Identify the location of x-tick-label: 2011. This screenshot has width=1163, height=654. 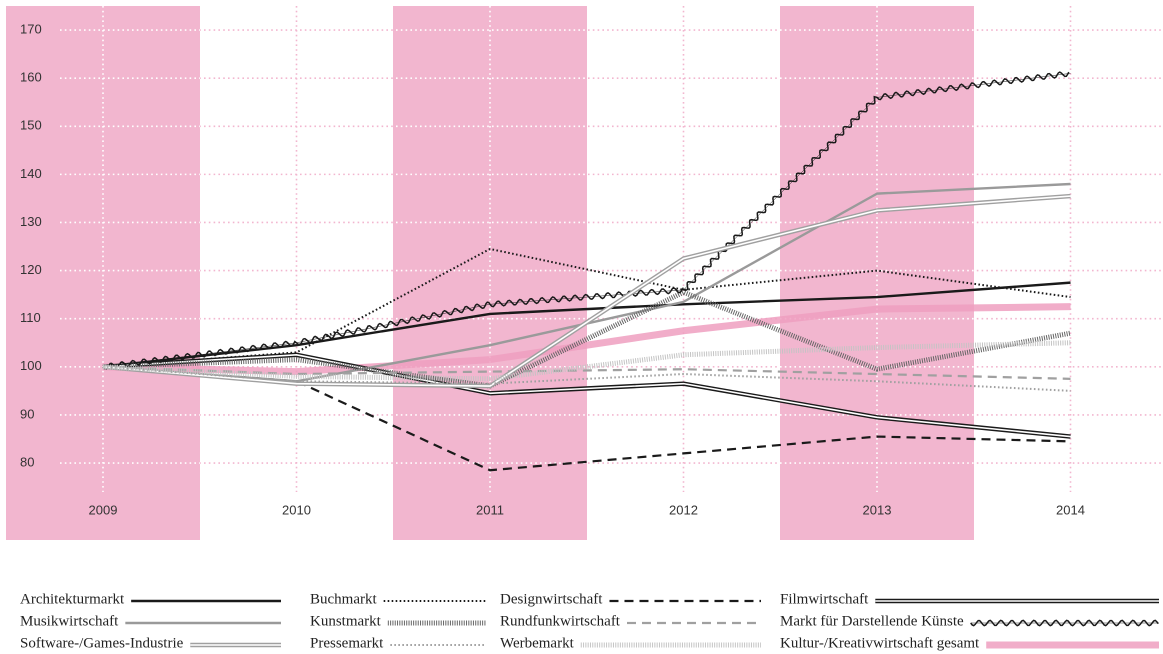
(490, 509).